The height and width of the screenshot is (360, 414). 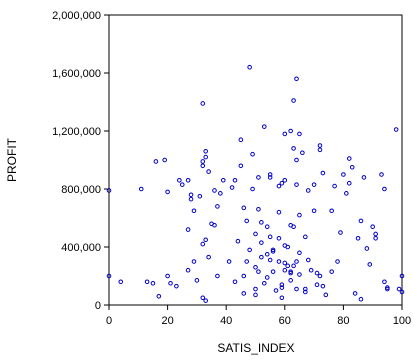 I want to click on x-axis-title: SATIS_INDEX, so click(x=255, y=348).